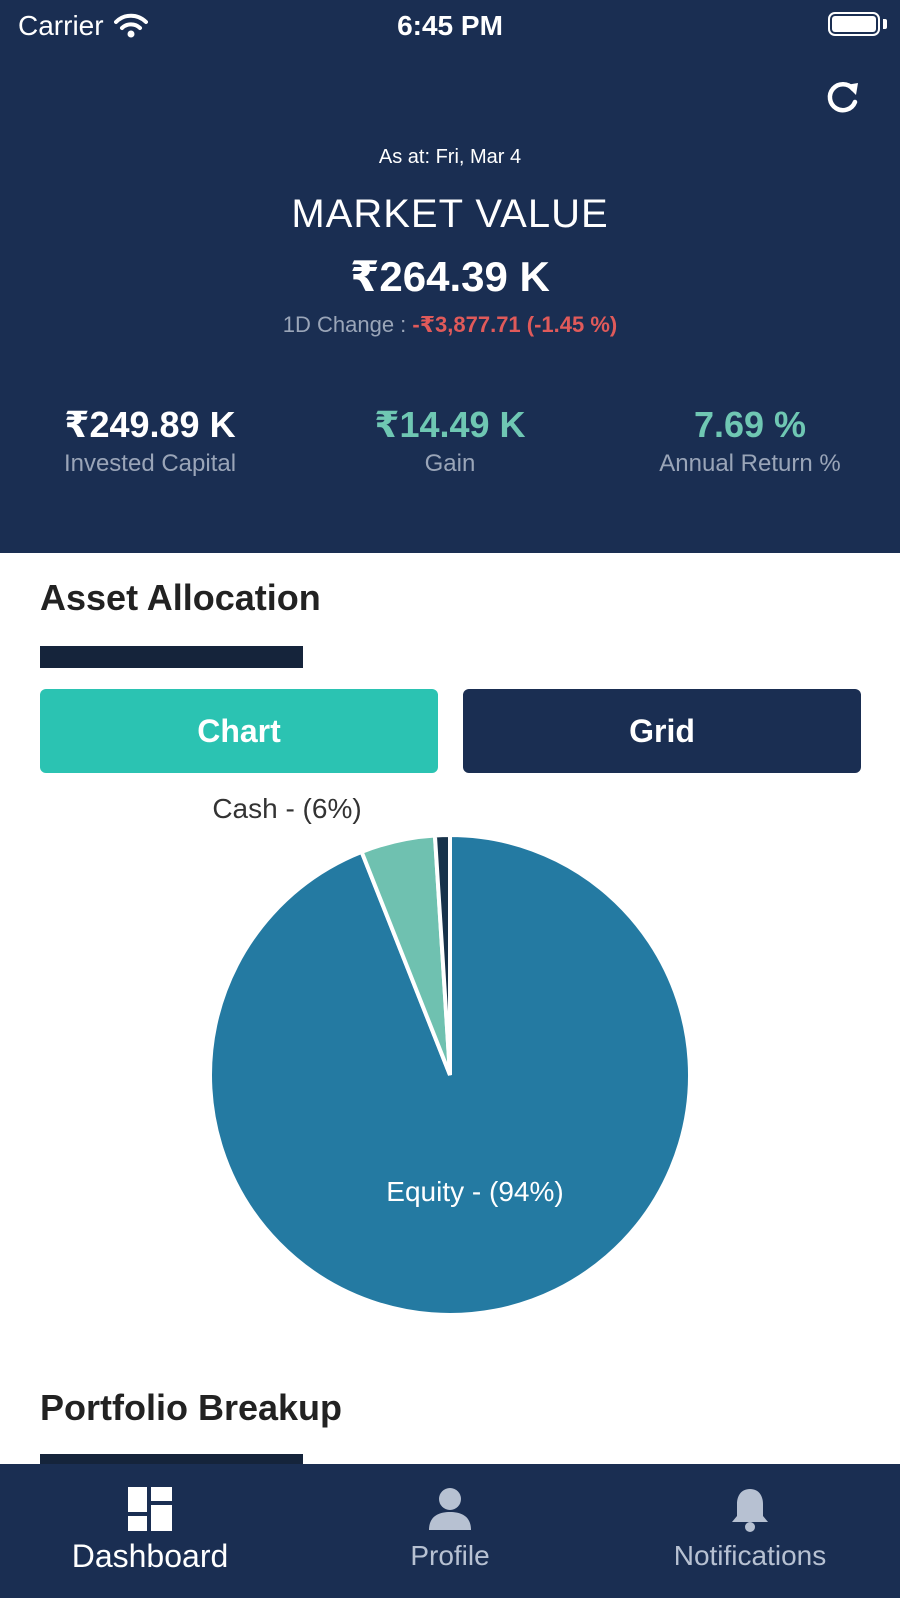 Image resolution: width=900 pixels, height=1598 pixels. What do you see at coordinates (450, 463) in the screenshot?
I see `gain-label: Gain` at bounding box center [450, 463].